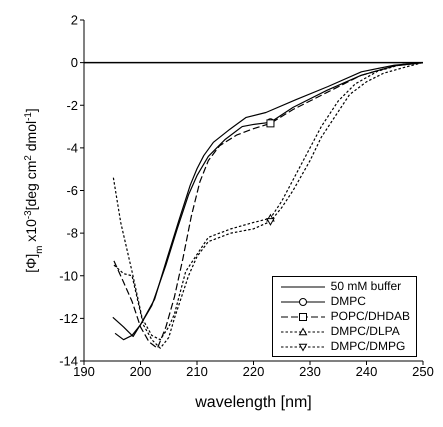 The width and height of the screenshot is (443, 427). Describe the element at coordinates (367, 372) in the screenshot. I see `x-tick-label: 240` at that location.